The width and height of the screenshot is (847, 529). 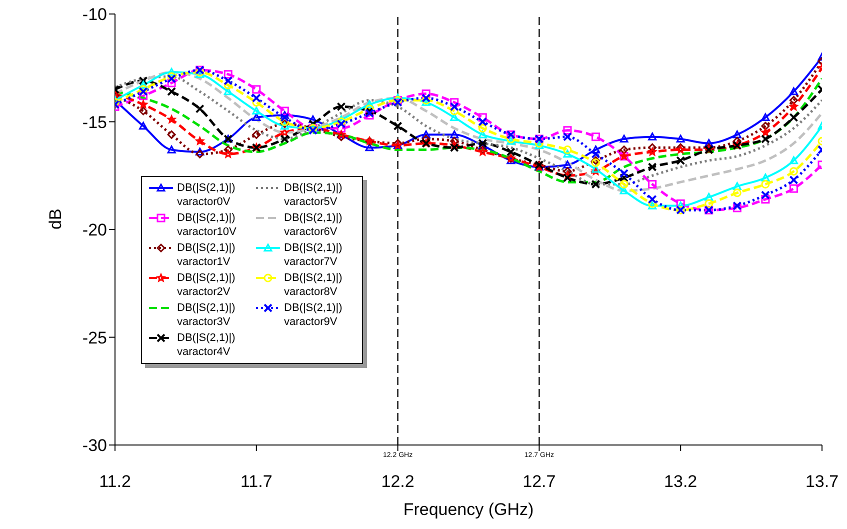 What do you see at coordinates (94, 446) in the screenshot?
I see `y-tick-label: -30` at bounding box center [94, 446].